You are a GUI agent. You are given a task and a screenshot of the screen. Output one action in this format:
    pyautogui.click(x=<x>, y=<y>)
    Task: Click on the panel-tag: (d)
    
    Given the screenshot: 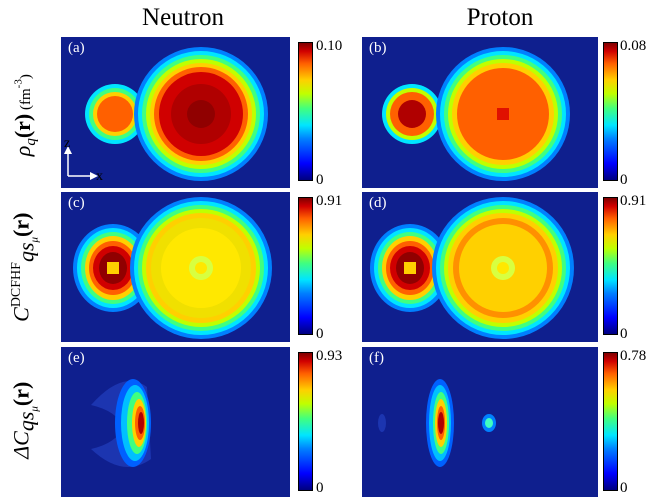 What is the action you would take?
    pyautogui.click(x=378, y=203)
    